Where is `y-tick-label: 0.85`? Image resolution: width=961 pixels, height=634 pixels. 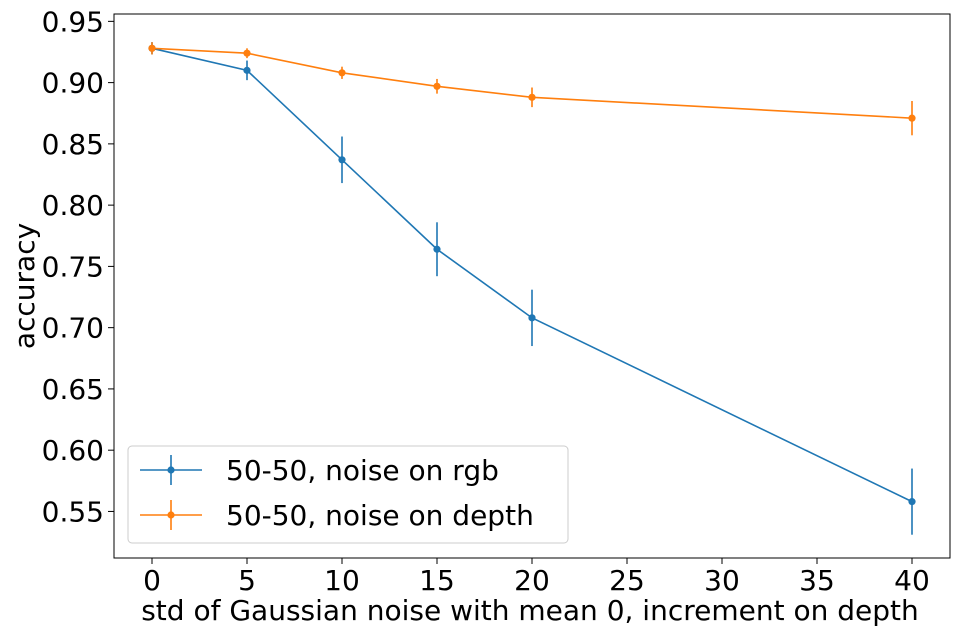 y-tick-label: 0.85 is located at coordinates (73, 144).